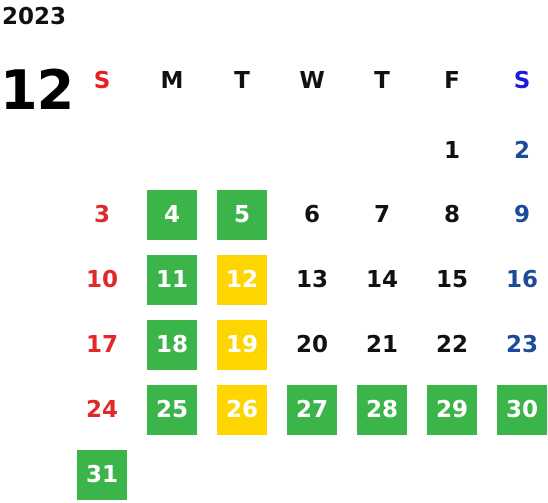 The width and height of the screenshot is (548, 503). Describe the element at coordinates (452, 81) in the screenshot. I see `weekday-header-friday: F` at that location.